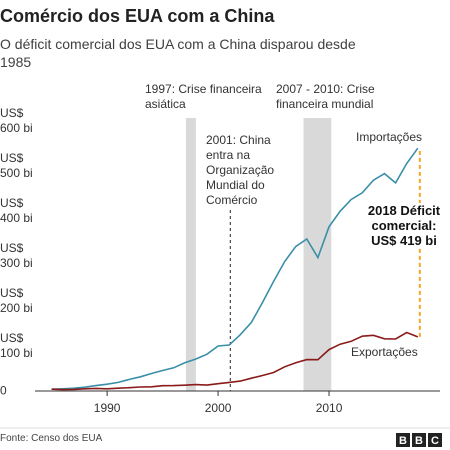  What do you see at coordinates (404, 225) in the screenshot?
I see `deficit-label: 2018 Déficit comercial: US$ 419 bi` at bounding box center [404, 225].